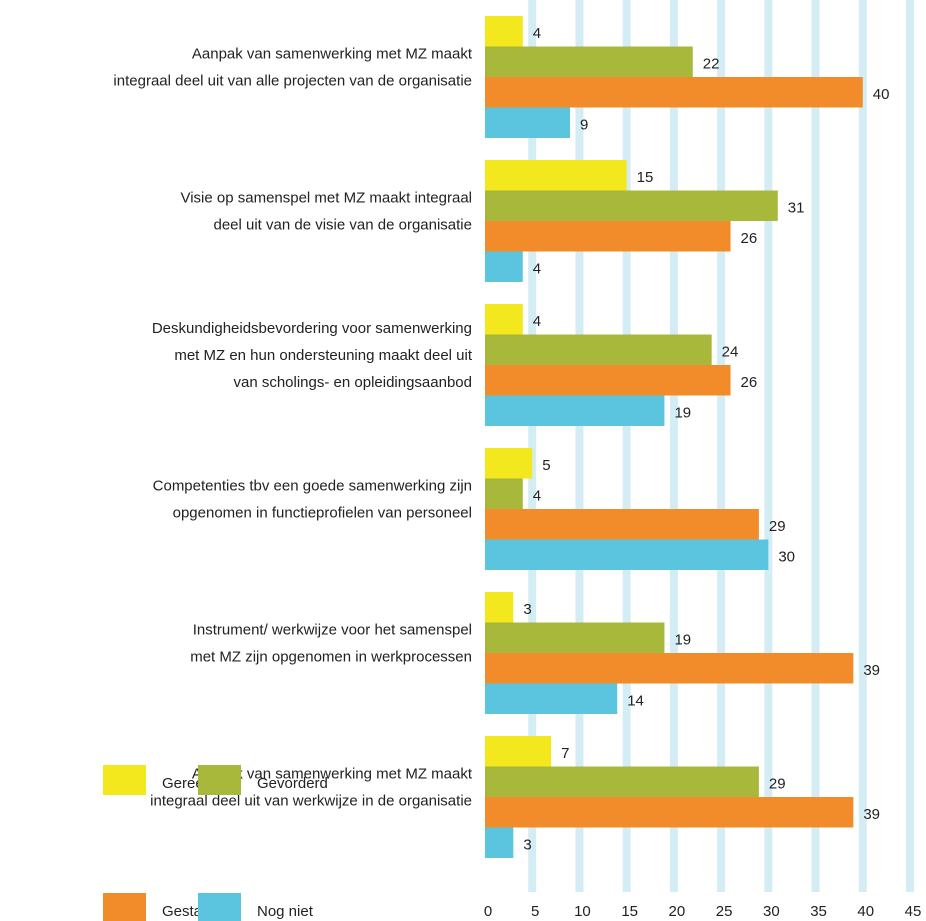 This screenshot has width=926, height=921. Describe the element at coordinates (881, 94) in the screenshot. I see `value-label: 40` at that location.